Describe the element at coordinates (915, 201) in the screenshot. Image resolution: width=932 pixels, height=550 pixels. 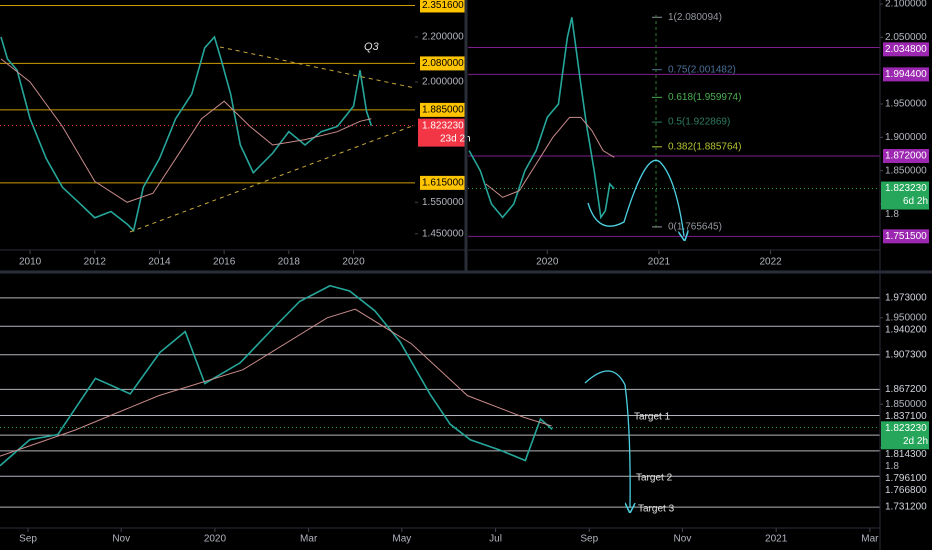
I see `countdown-label: 6d 2h` at that location.